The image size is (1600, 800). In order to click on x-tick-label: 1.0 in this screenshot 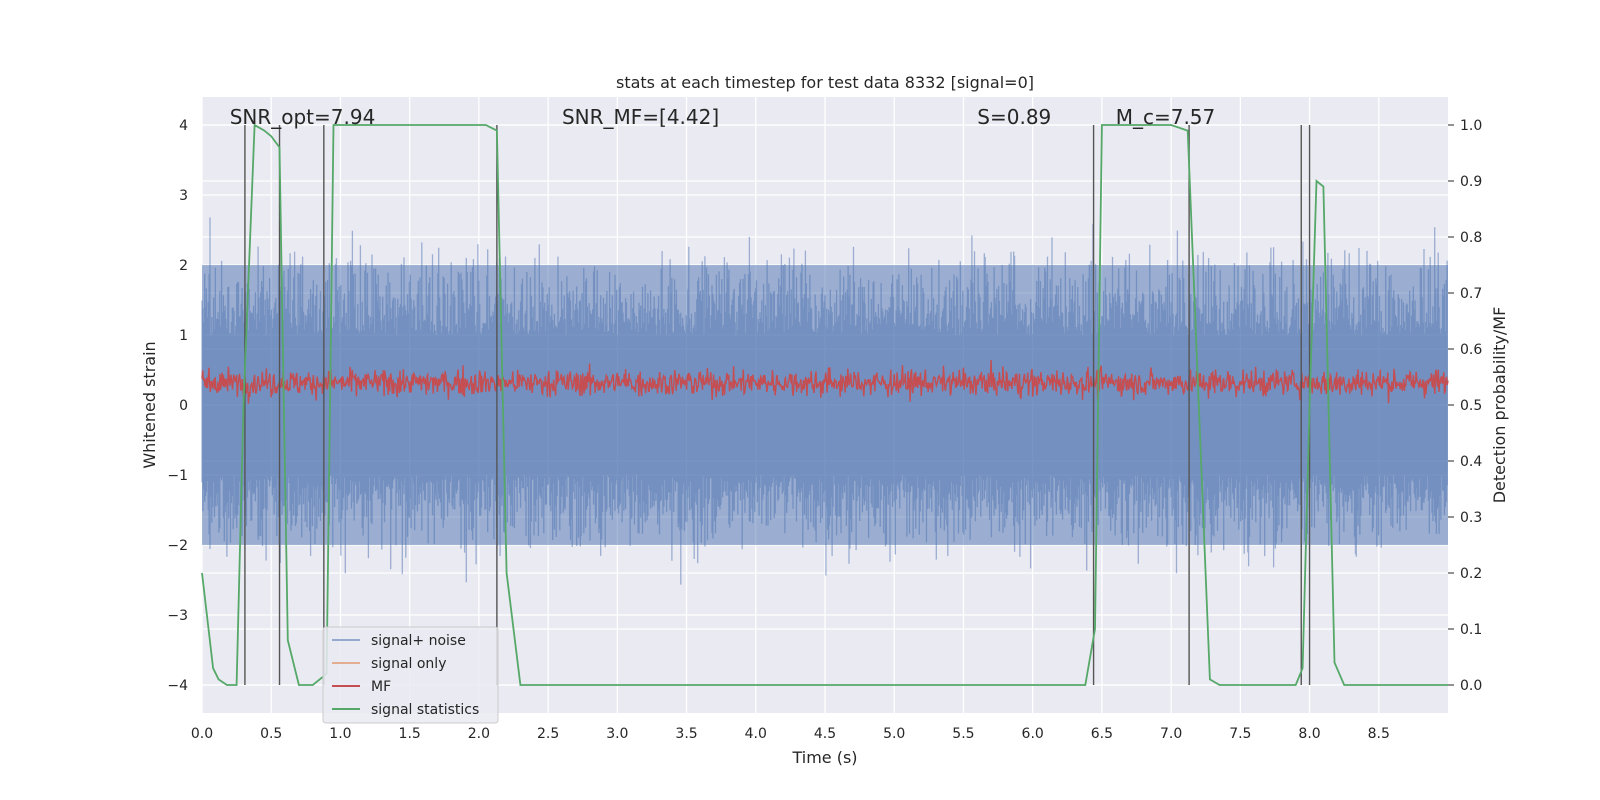, I will do `click(340, 734)`.